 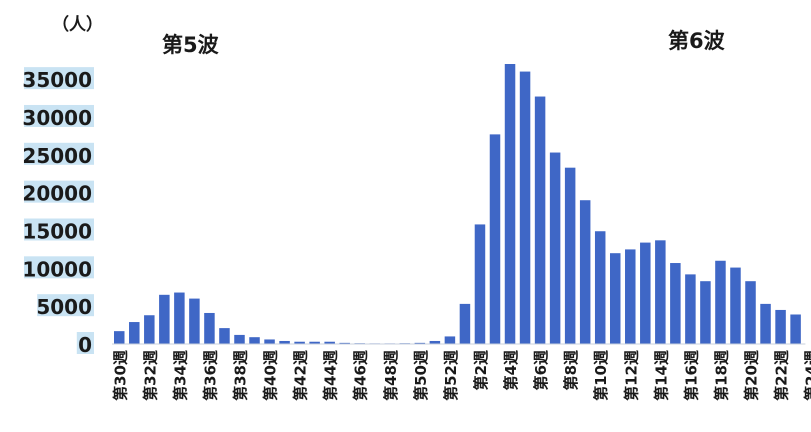 I want to click on x-tick-label-1: 第32週, so click(x=150, y=375).